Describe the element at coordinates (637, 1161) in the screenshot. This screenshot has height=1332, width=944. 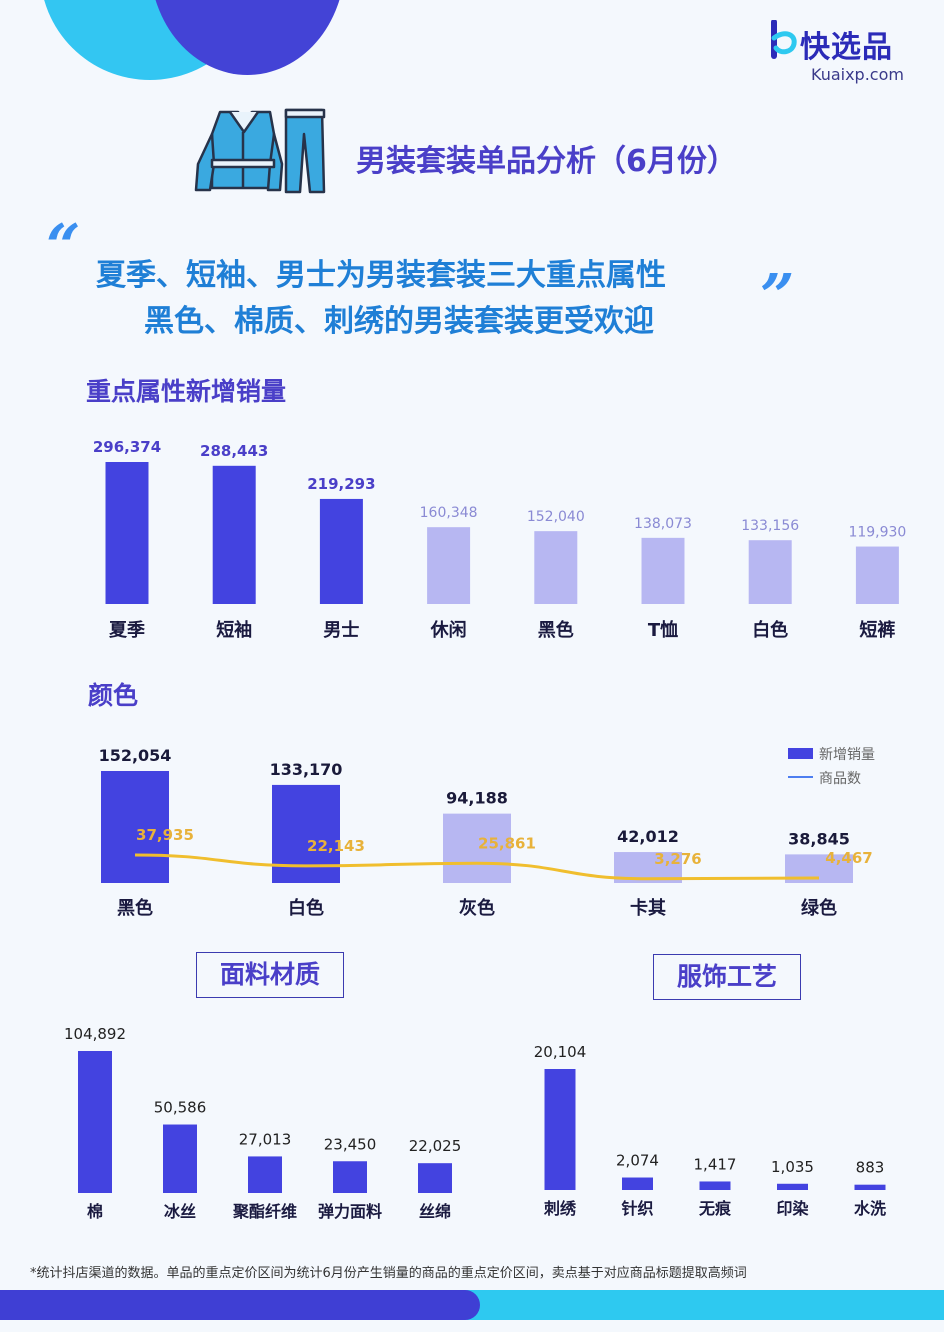
I see `craft-value-label: 2,074` at that location.